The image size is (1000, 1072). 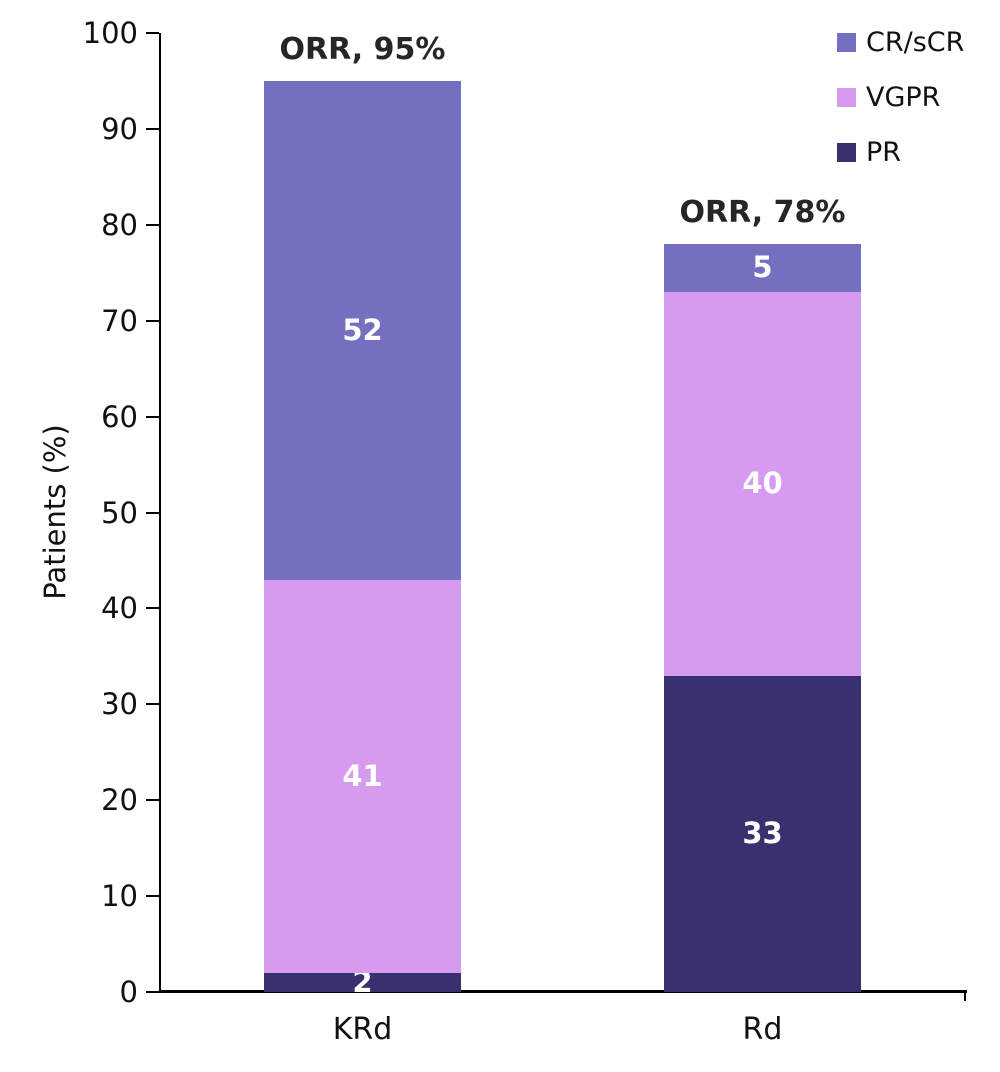 I want to click on y-axis-tick-label: 60, so click(x=119, y=416).